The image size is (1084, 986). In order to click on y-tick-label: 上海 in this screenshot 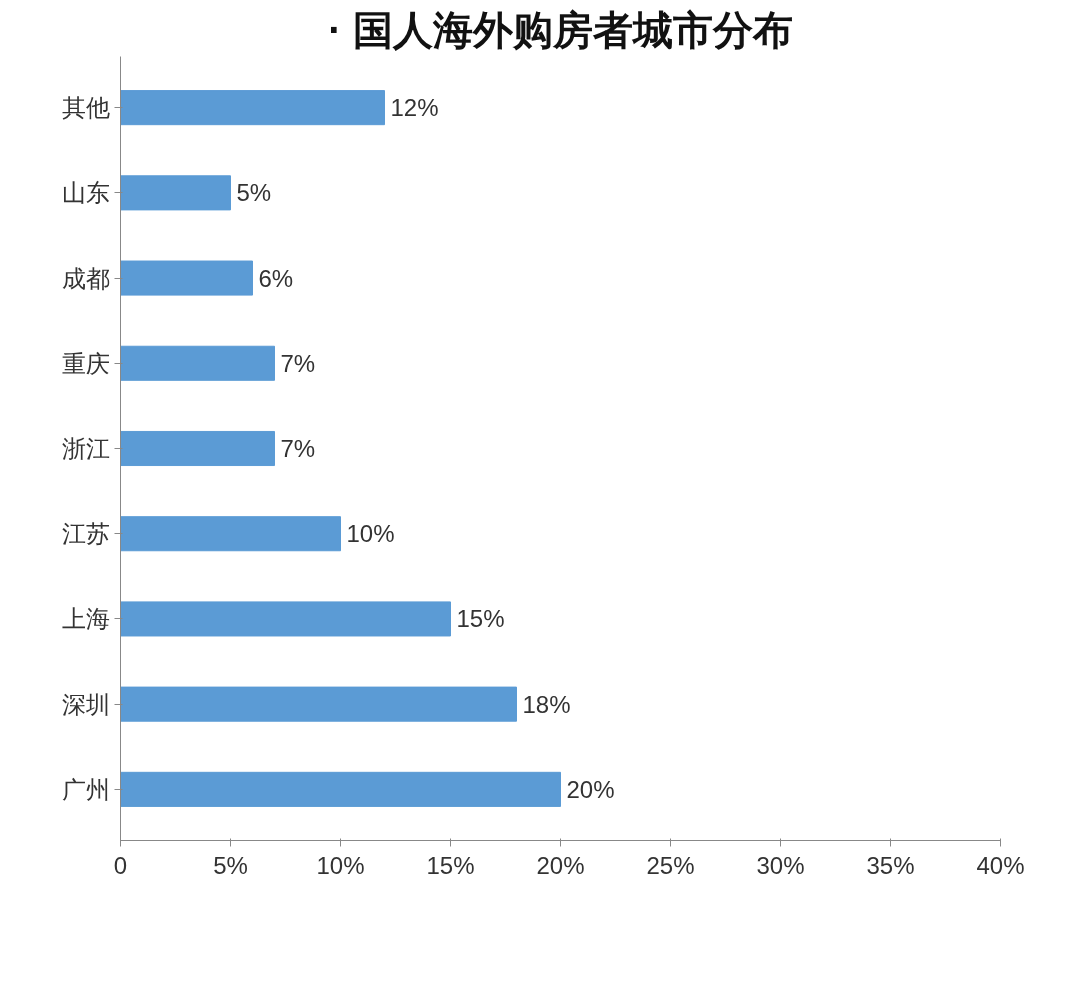, I will do `click(85, 619)`.